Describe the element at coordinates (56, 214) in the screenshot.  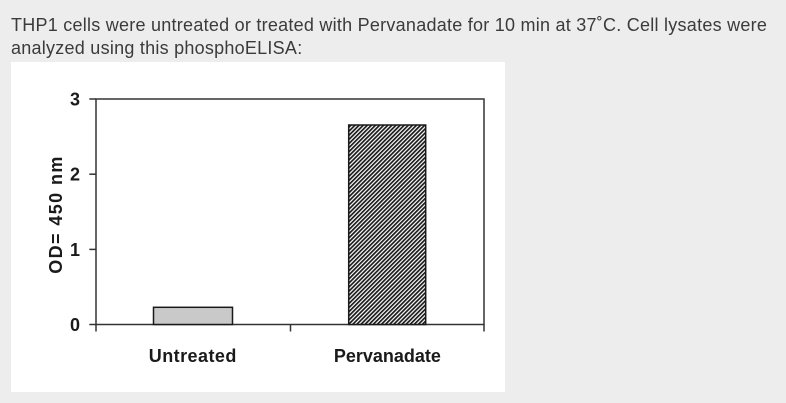
I see `svg-text: OD= 450 nm` at that location.